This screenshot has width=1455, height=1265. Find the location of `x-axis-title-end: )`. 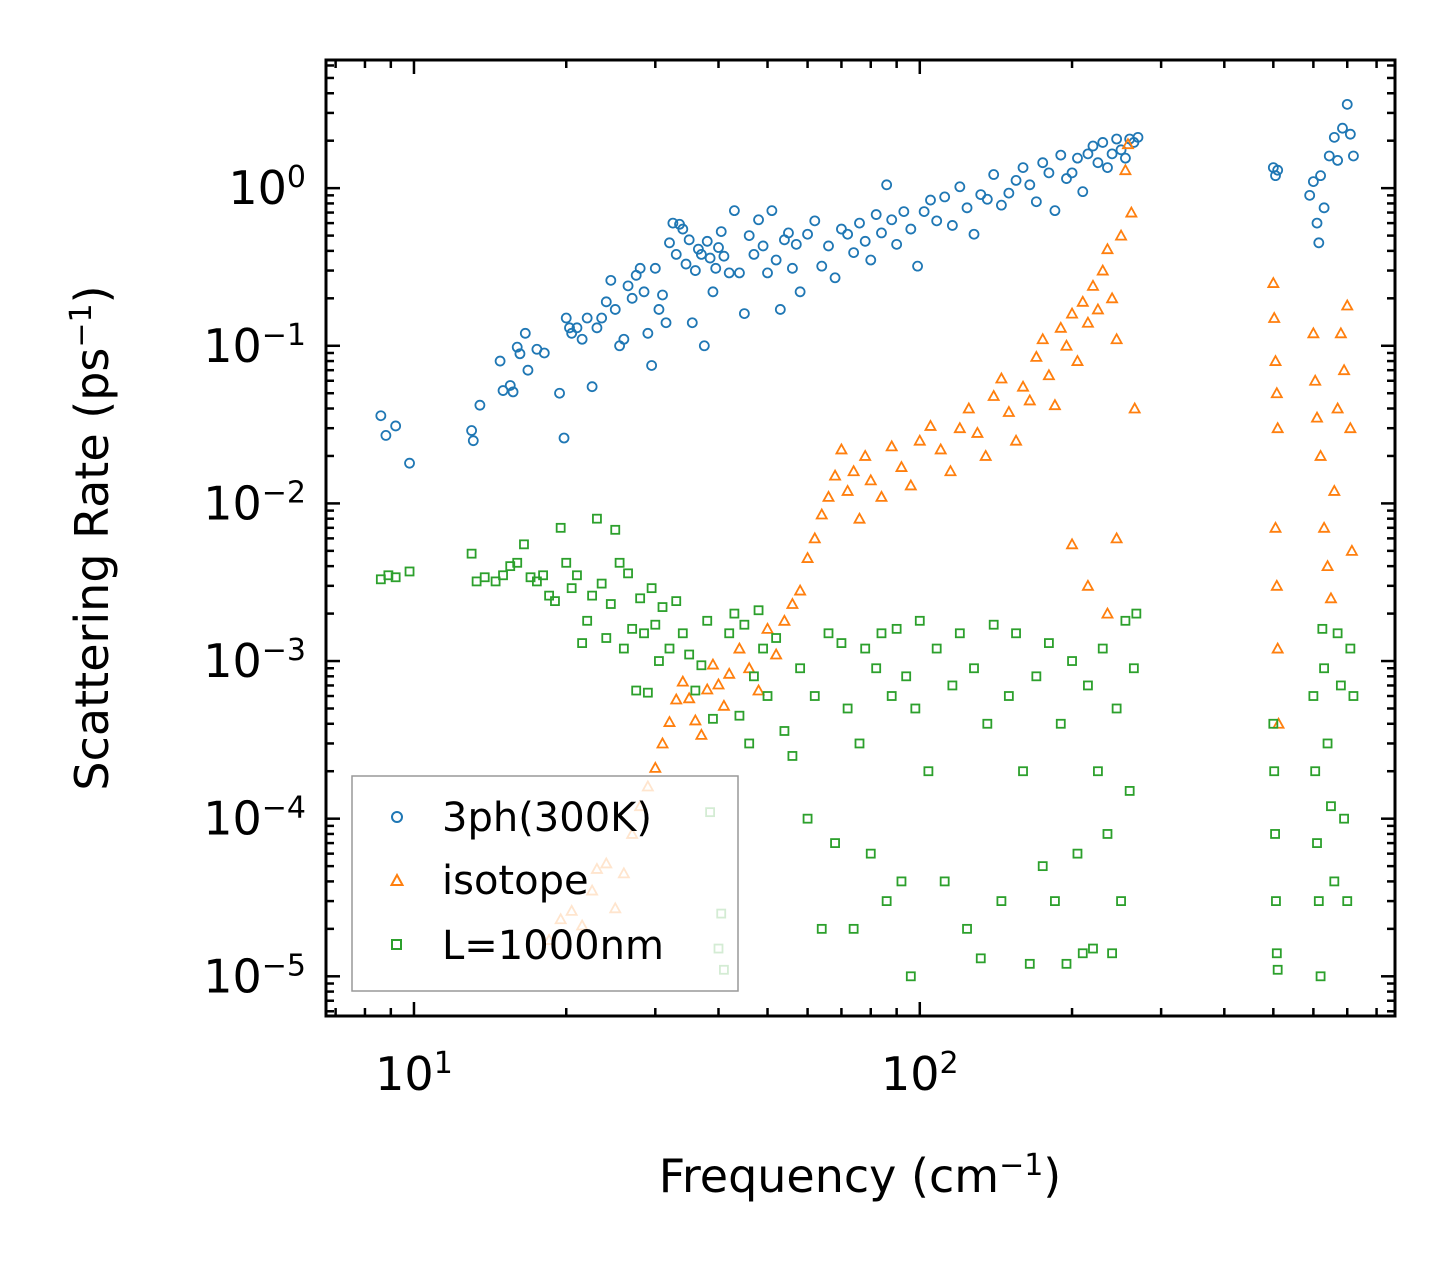

x-axis-title-end: ) is located at coordinates (1052, 1176).